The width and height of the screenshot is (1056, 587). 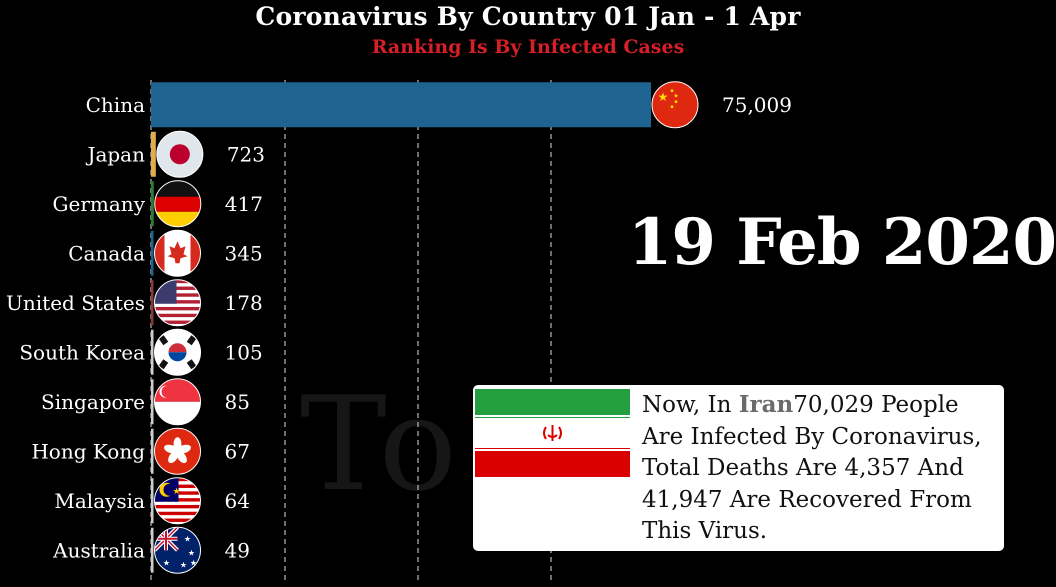 I want to click on category-label: Singapore, so click(x=93, y=402).